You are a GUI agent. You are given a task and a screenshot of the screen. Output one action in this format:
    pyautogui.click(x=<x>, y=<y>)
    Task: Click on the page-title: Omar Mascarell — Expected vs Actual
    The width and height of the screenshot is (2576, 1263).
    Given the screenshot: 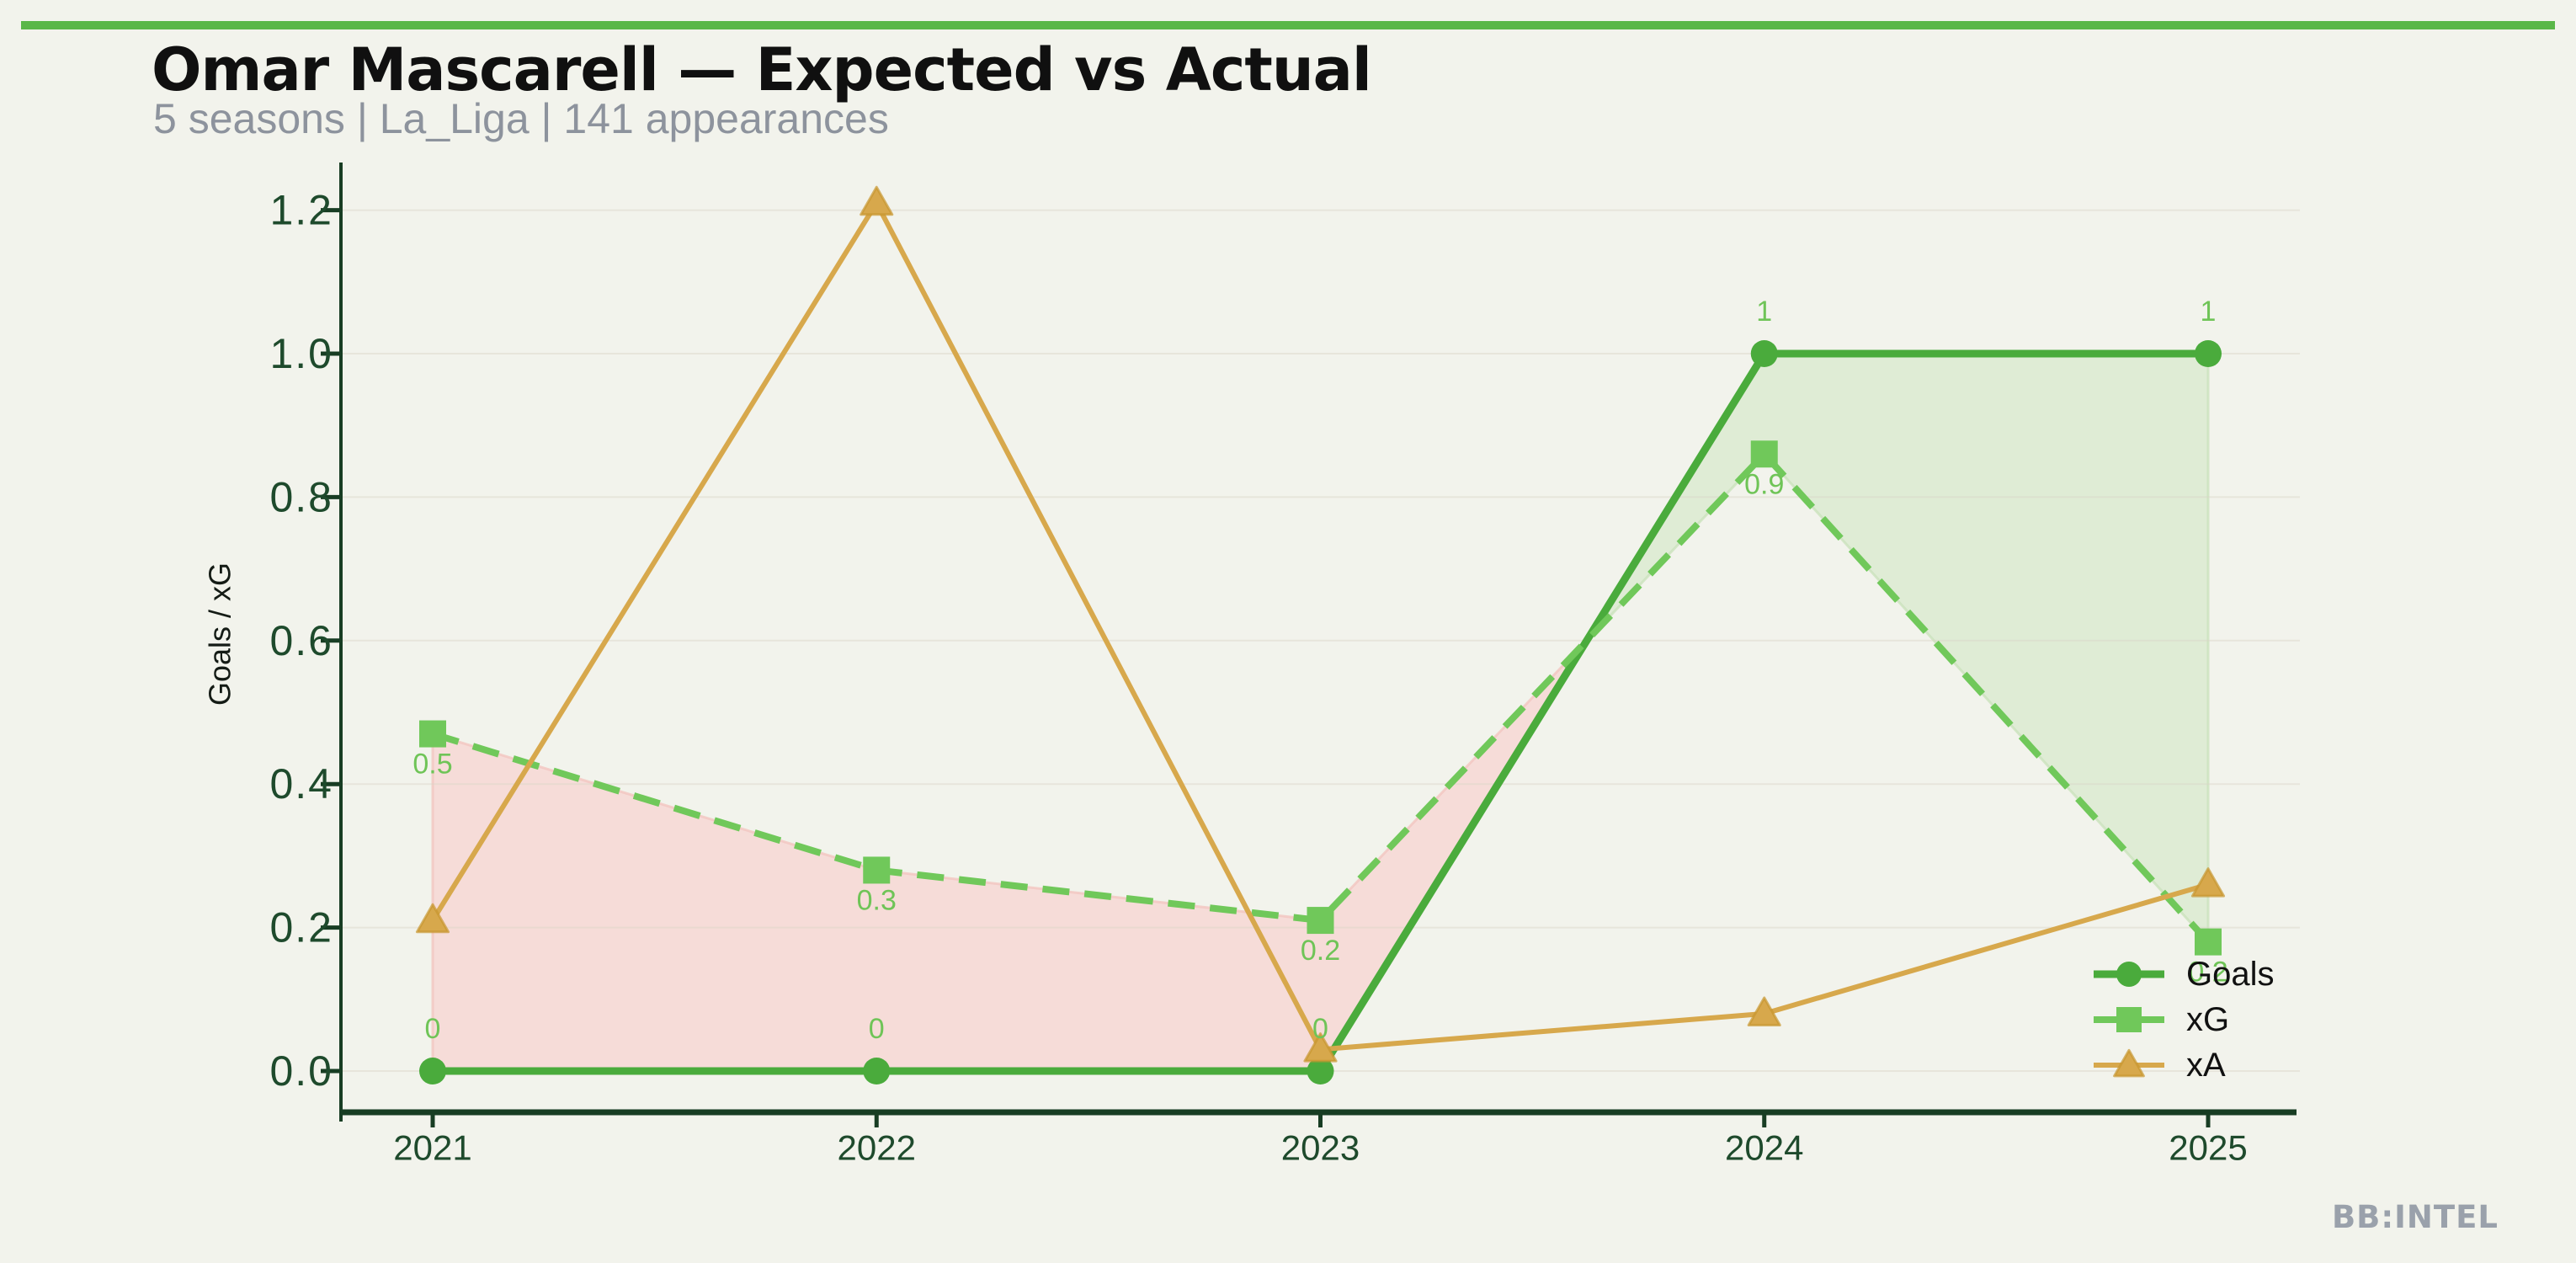 What is the action you would take?
    pyautogui.click(x=762, y=69)
    